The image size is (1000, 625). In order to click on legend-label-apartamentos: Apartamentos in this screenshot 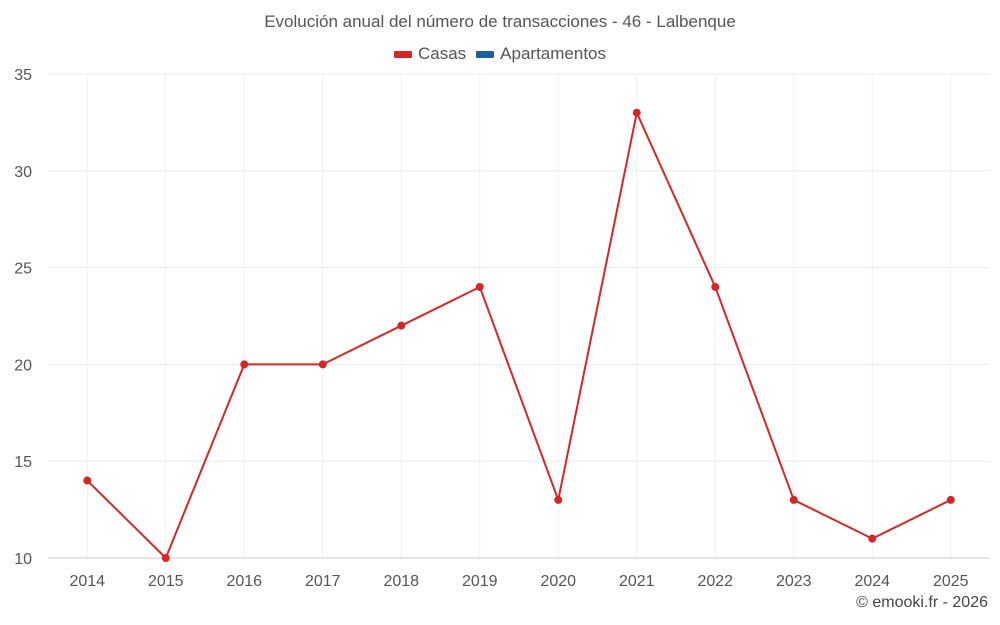, I will do `click(553, 53)`.